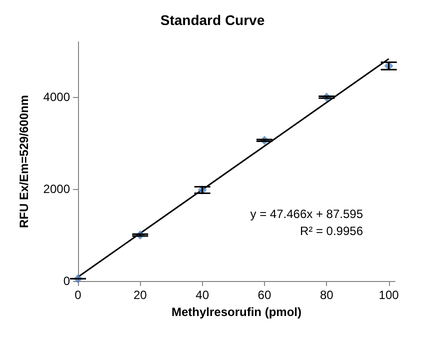 The image size is (425, 343). Describe the element at coordinates (56, 97) in the screenshot. I see `y-tick-label: 4000` at that location.